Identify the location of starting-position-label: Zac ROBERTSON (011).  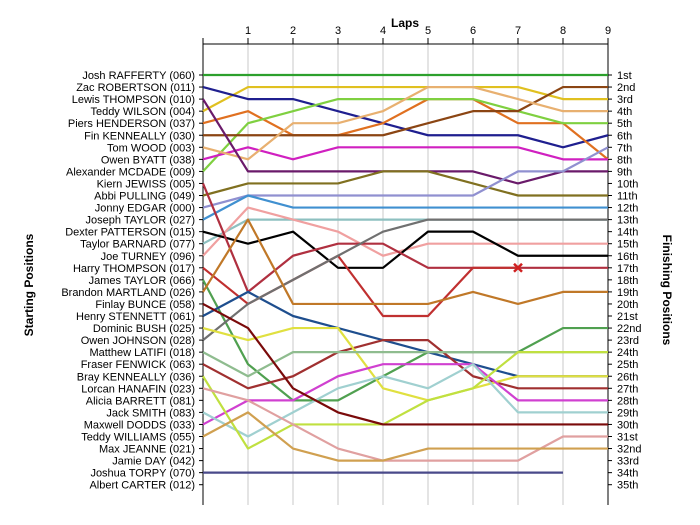
(135, 88).